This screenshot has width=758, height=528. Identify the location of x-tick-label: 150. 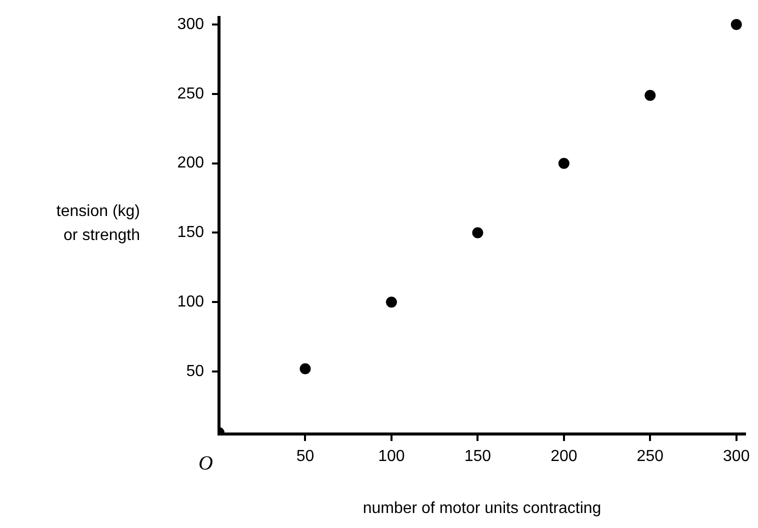
(478, 457).